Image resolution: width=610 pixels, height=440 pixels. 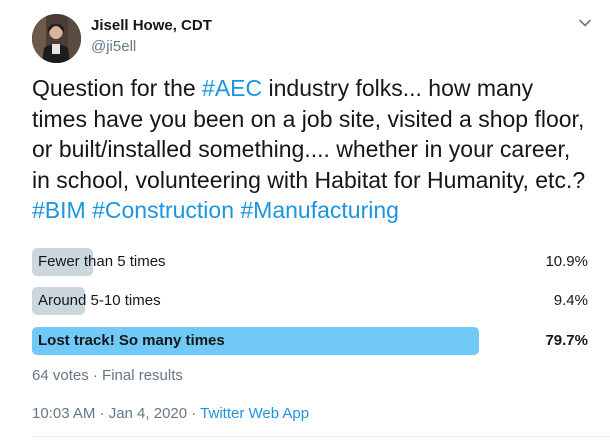 What do you see at coordinates (117, 88) in the screenshot?
I see `tweet-text-part: Question for the` at bounding box center [117, 88].